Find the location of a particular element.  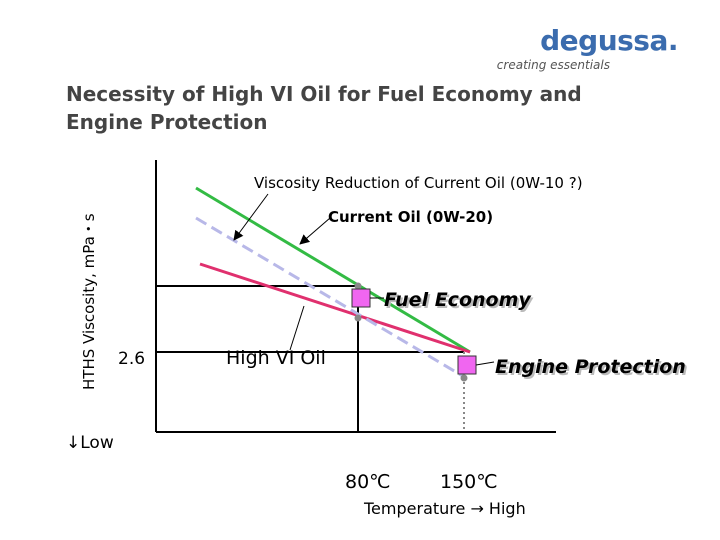

fuel-economy-label-shadow: Fuel Economy is located at coordinates (460, 302).